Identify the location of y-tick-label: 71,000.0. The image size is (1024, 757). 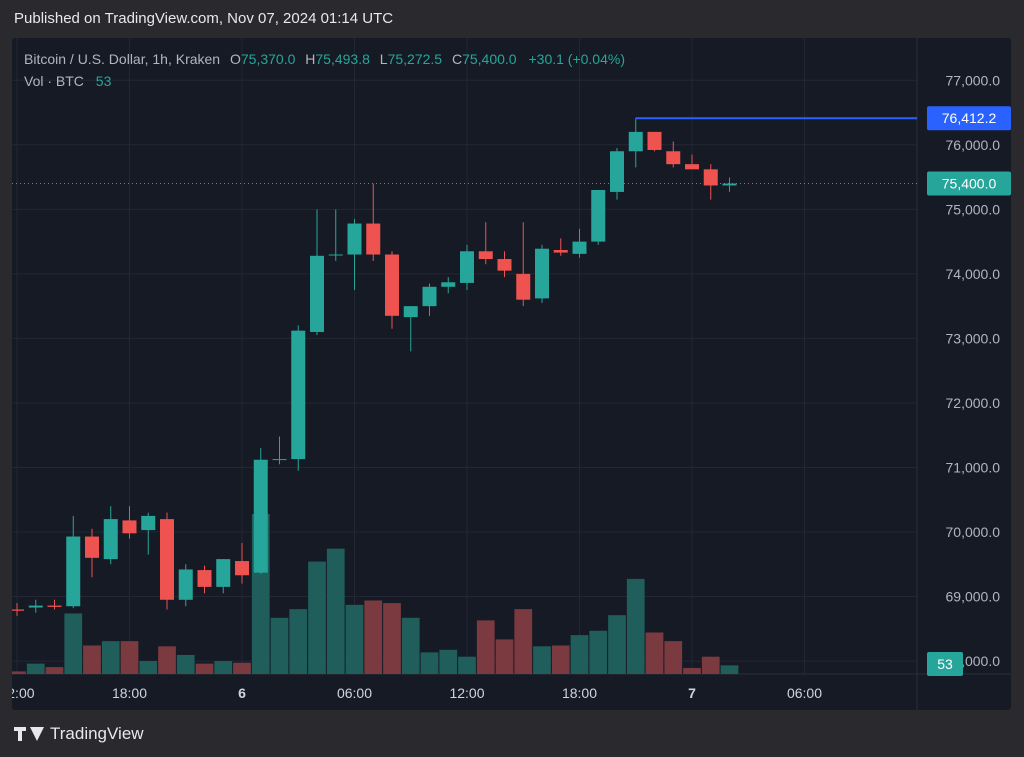
(973, 467).